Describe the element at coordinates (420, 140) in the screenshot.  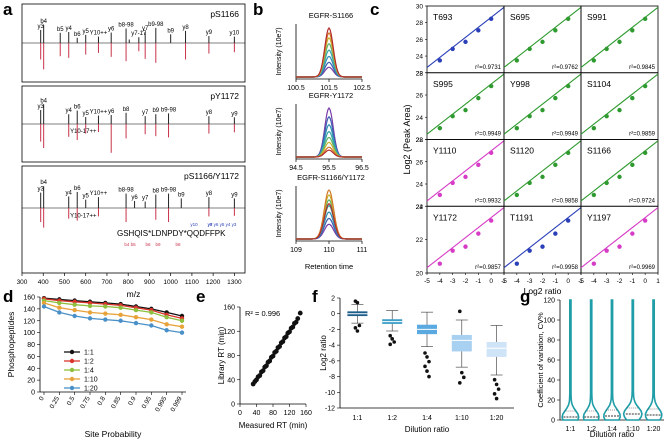
I see `y-tick-label: 22` at that location.